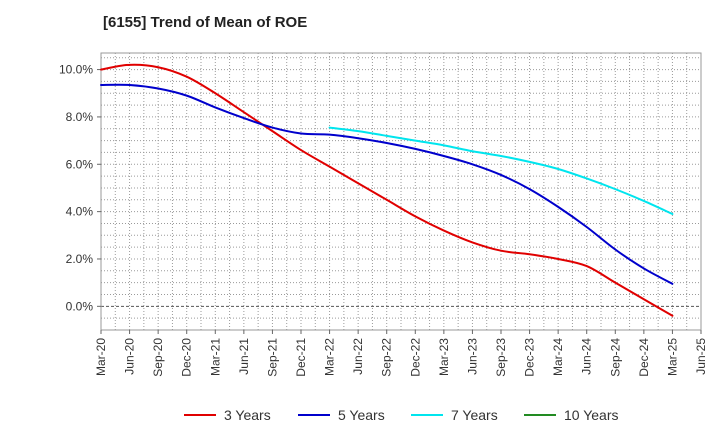 This screenshot has height=440, width=720. What do you see at coordinates (361, 415) in the screenshot?
I see `legend-label-5-years: 5 Years` at bounding box center [361, 415].